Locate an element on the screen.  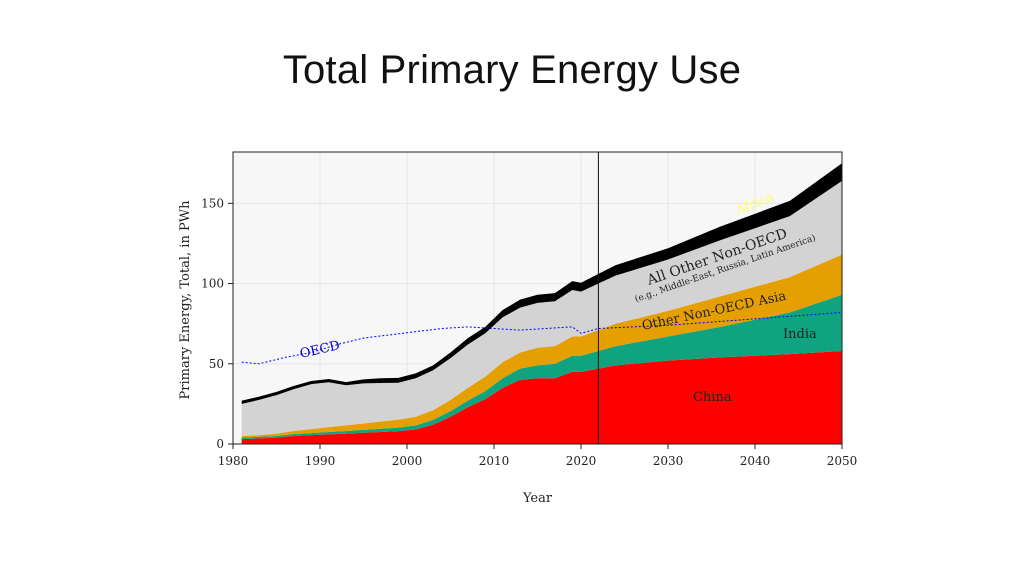
area-india is located at coordinates (541, 367).